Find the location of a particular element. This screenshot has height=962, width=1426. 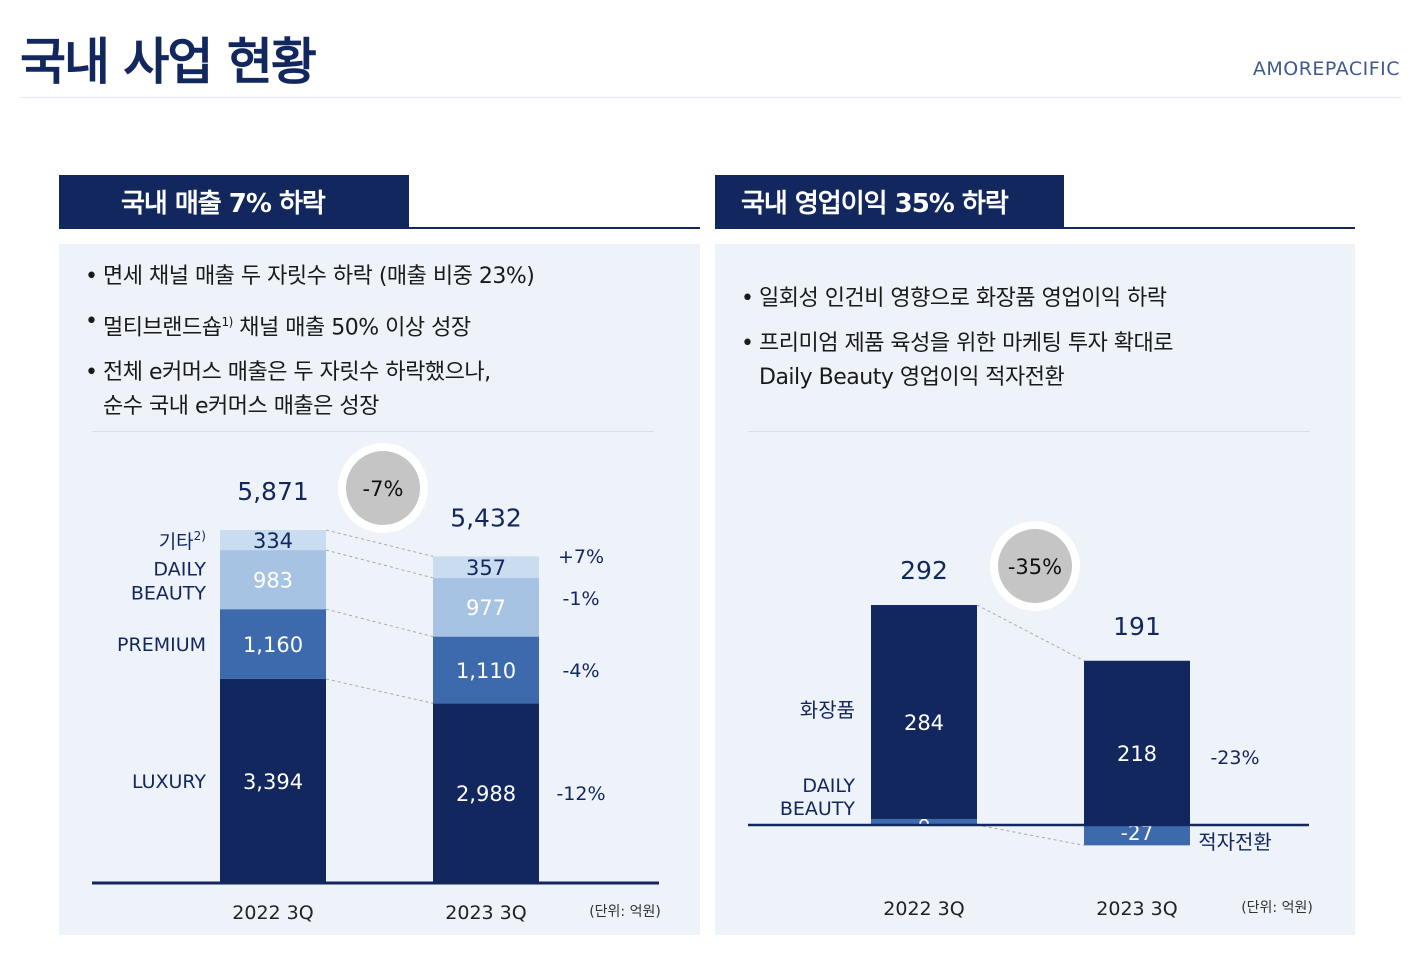

profit-divider is located at coordinates (1029, 431).